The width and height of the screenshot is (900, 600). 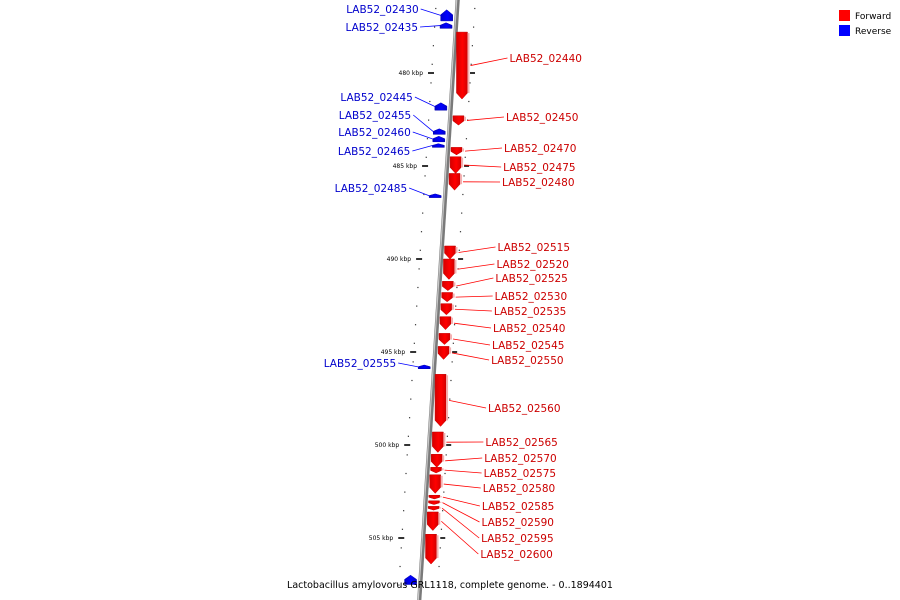 What do you see at coordinates (539, 168) in the screenshot?
I see `gene-label: LAB52_02475` at bounding box center [539, 168].